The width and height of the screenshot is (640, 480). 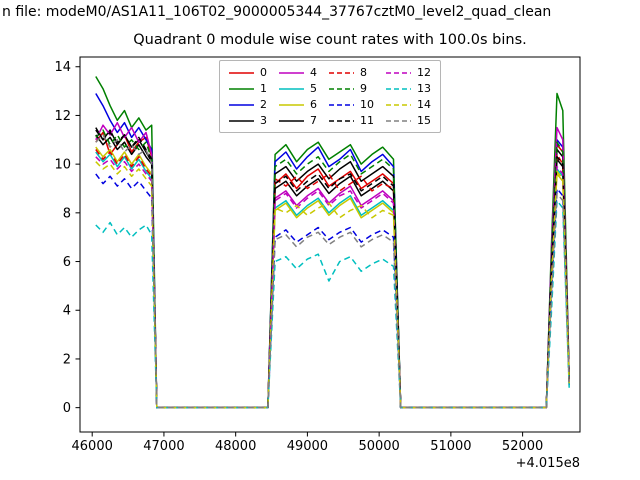 I want to click on legend-entry-15: 15, so click(x=408, y=120).